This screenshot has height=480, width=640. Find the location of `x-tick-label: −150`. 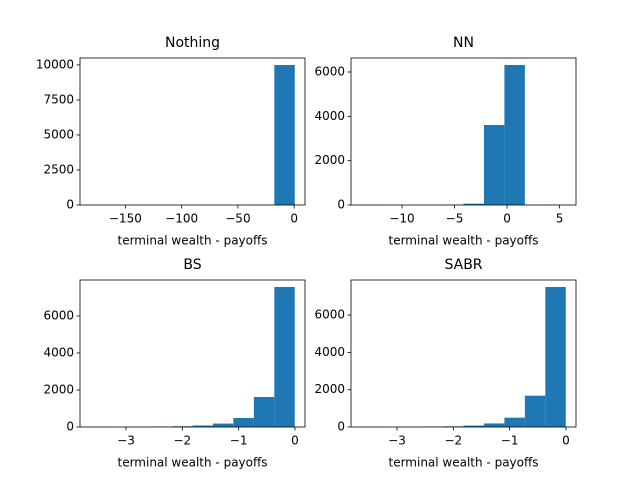

x-tick-label: −150 is located at coordinates (125, 219).